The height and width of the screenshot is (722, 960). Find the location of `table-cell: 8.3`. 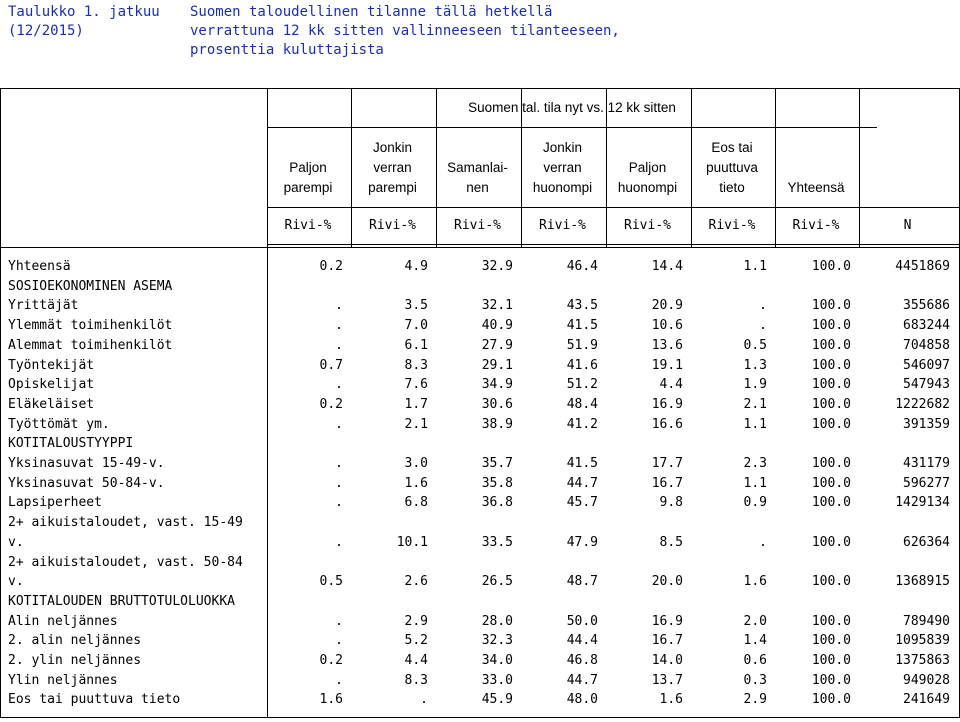

table-cell: 8.3 is located at coordinates (416, 365).